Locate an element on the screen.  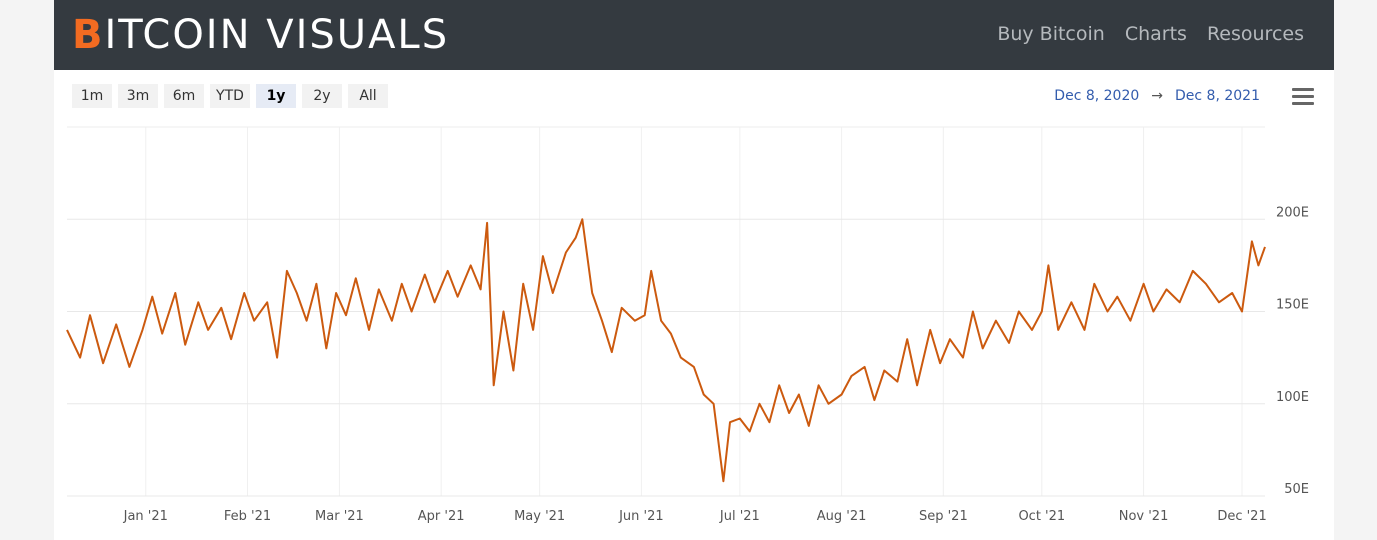
x-tick-label: Mar '21 is located at coordinates (339, 516).